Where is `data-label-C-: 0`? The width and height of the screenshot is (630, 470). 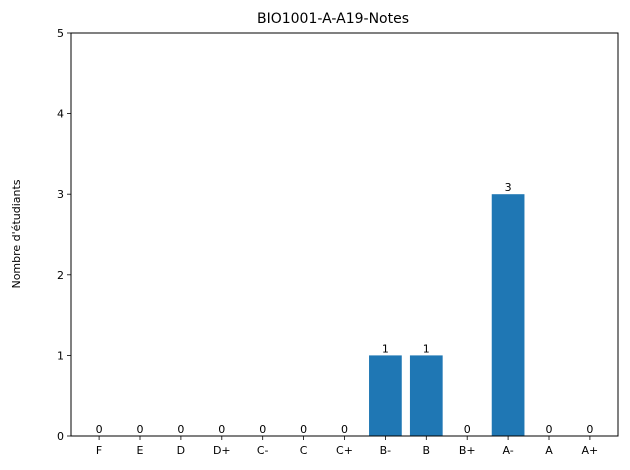
data-label-C-: 0 is located at coordinates (262, 429).